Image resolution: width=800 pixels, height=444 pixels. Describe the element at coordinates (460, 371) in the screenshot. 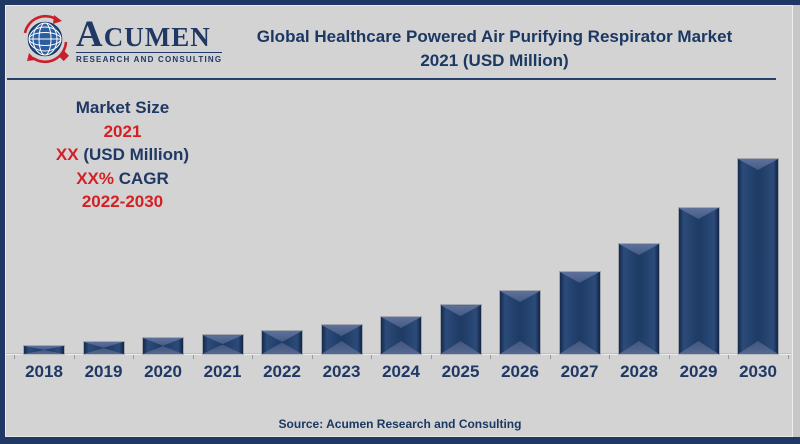

I see `x-axis-label-2025: 2025` at that location.